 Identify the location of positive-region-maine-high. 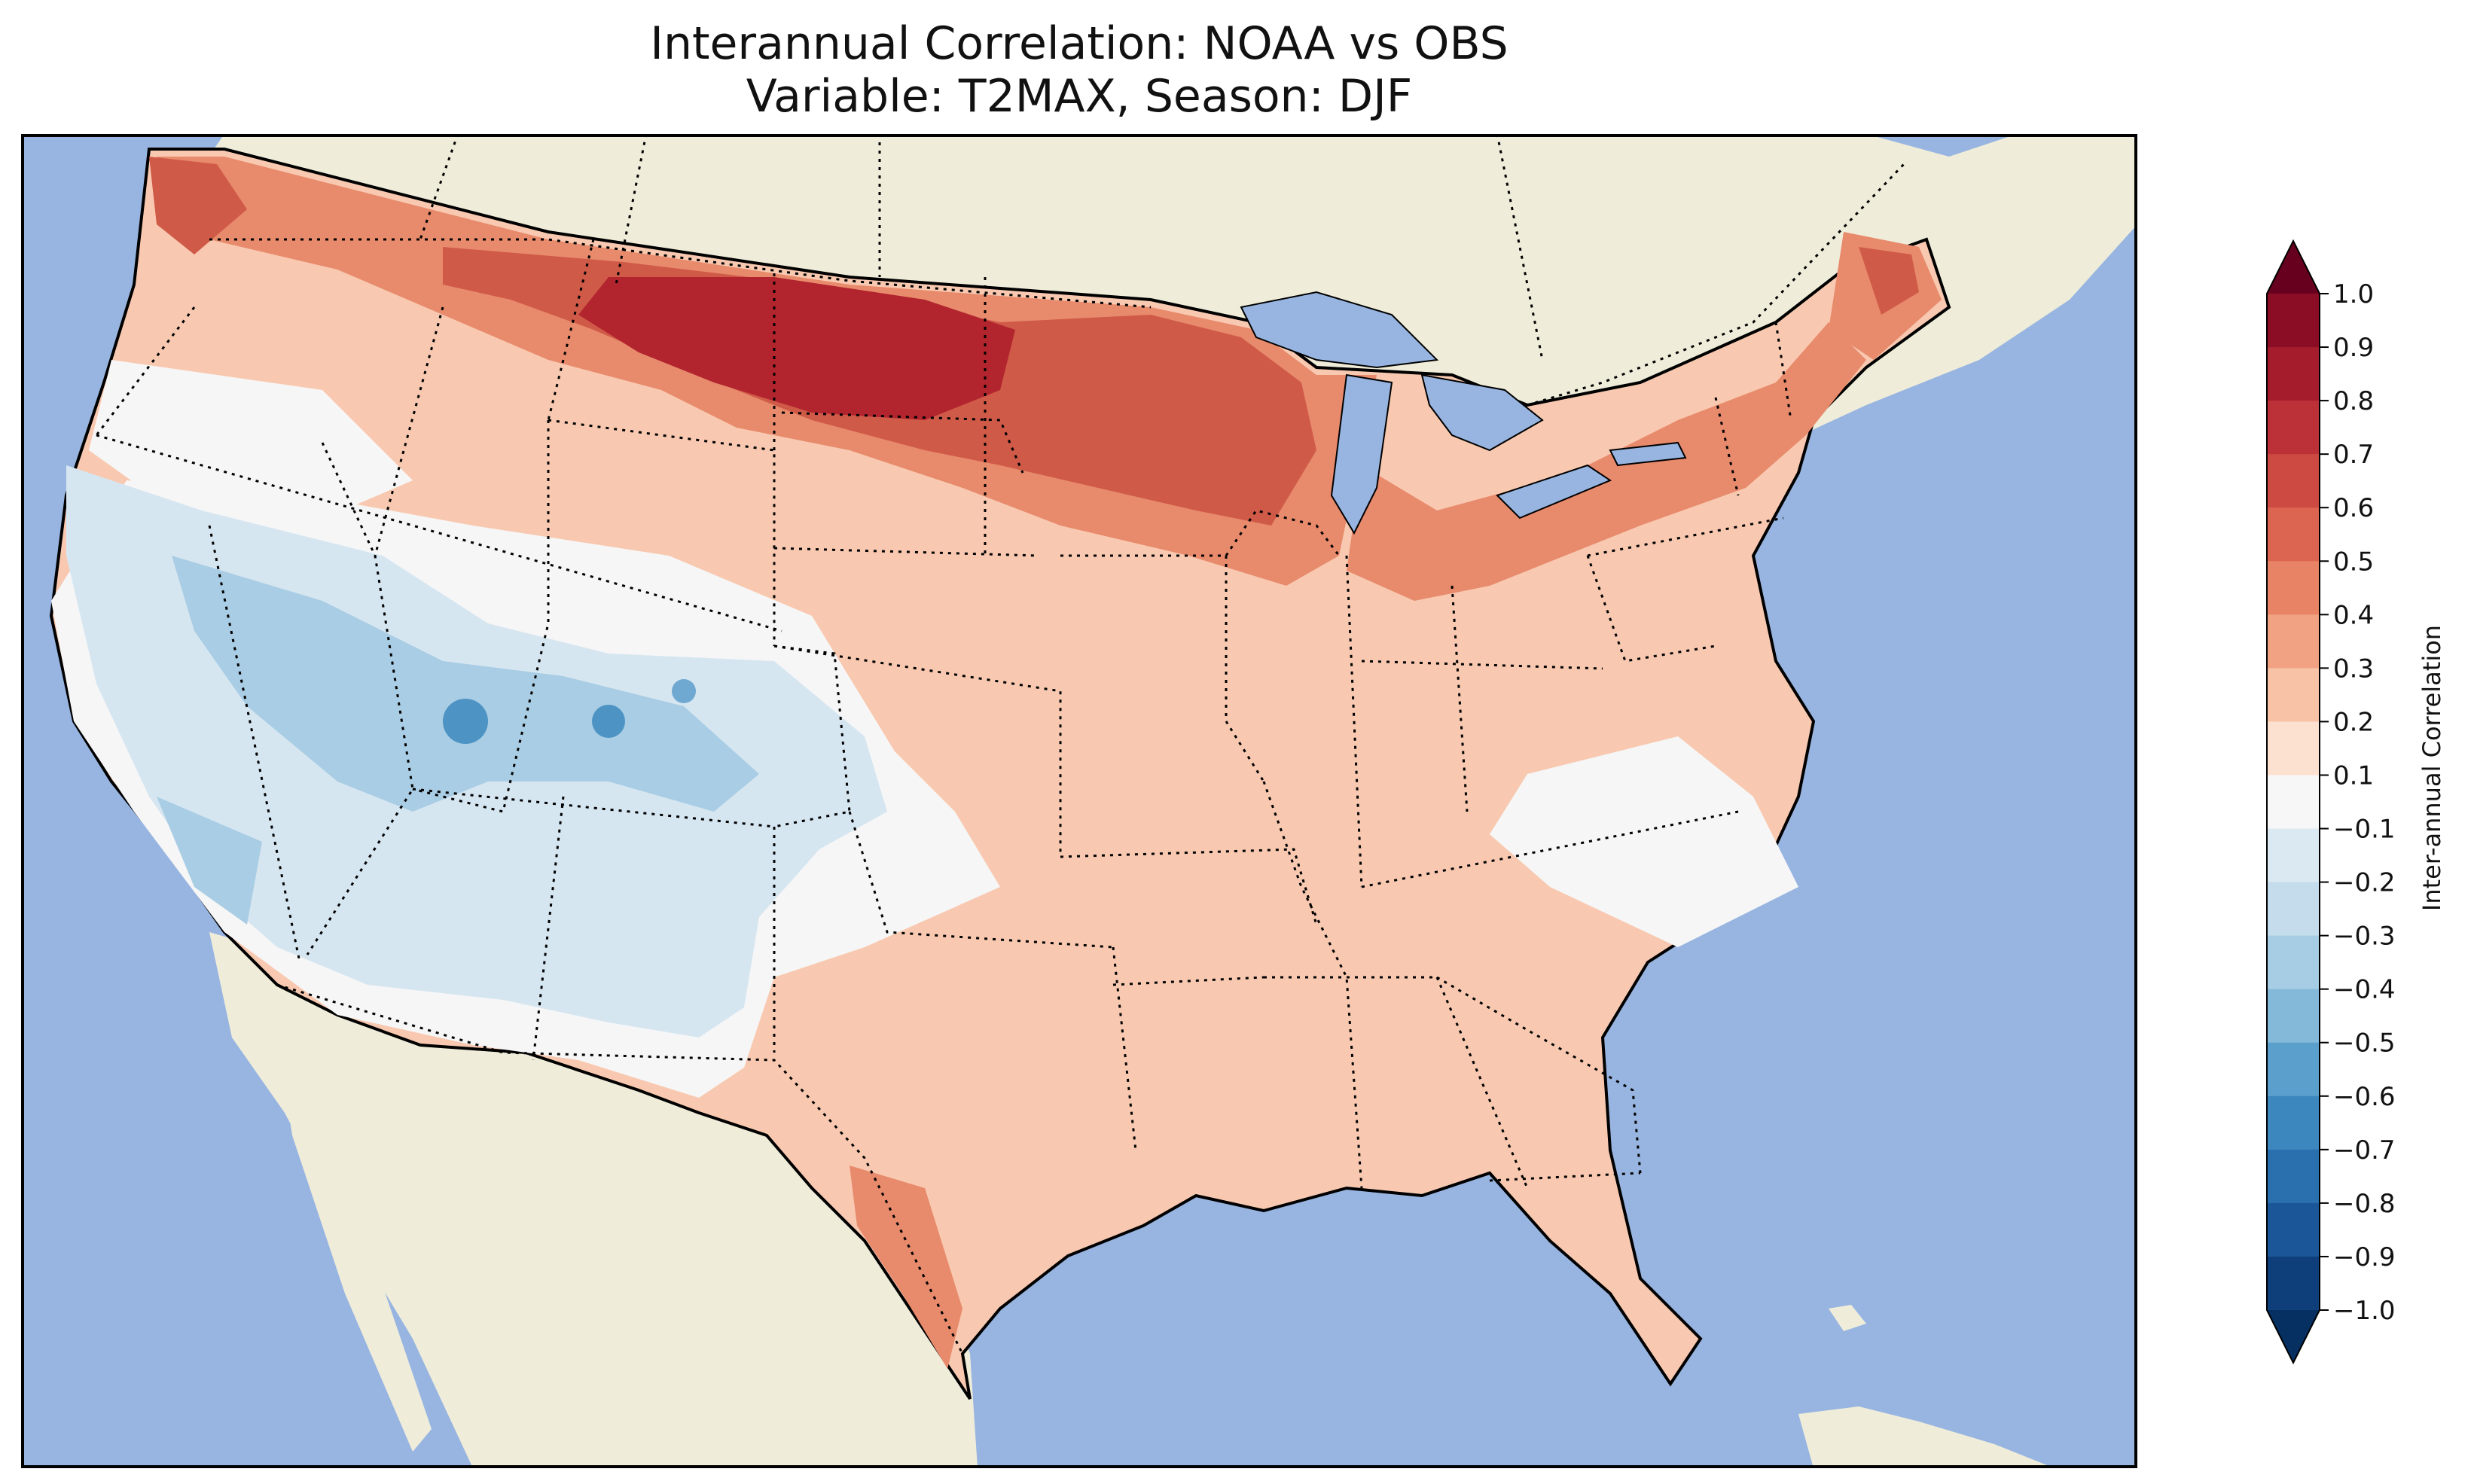
(1889, 281).